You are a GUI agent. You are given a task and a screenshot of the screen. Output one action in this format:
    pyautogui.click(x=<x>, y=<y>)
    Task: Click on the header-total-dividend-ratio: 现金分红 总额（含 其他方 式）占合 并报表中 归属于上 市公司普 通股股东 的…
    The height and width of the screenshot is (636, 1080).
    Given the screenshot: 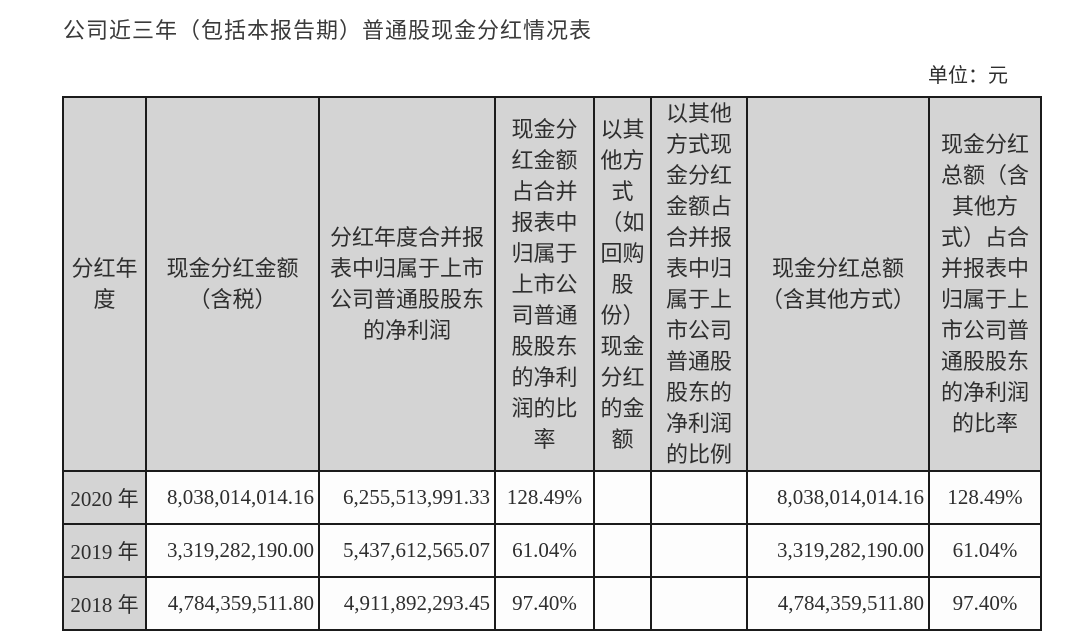 What is the action you would take?
    pyautogui.click(x=985, y=284)
    